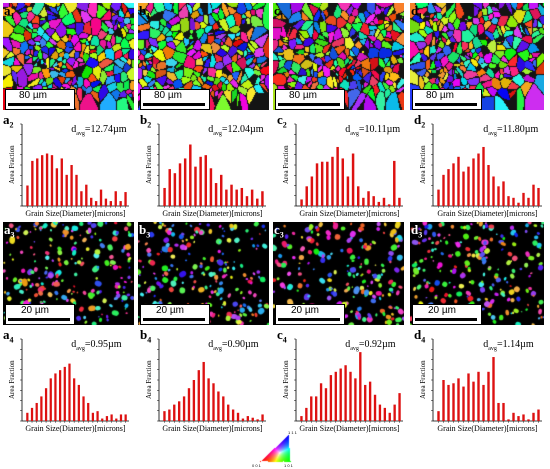  I want to click on orientation-map-d3: d3 20 µm, so click(477, 273).